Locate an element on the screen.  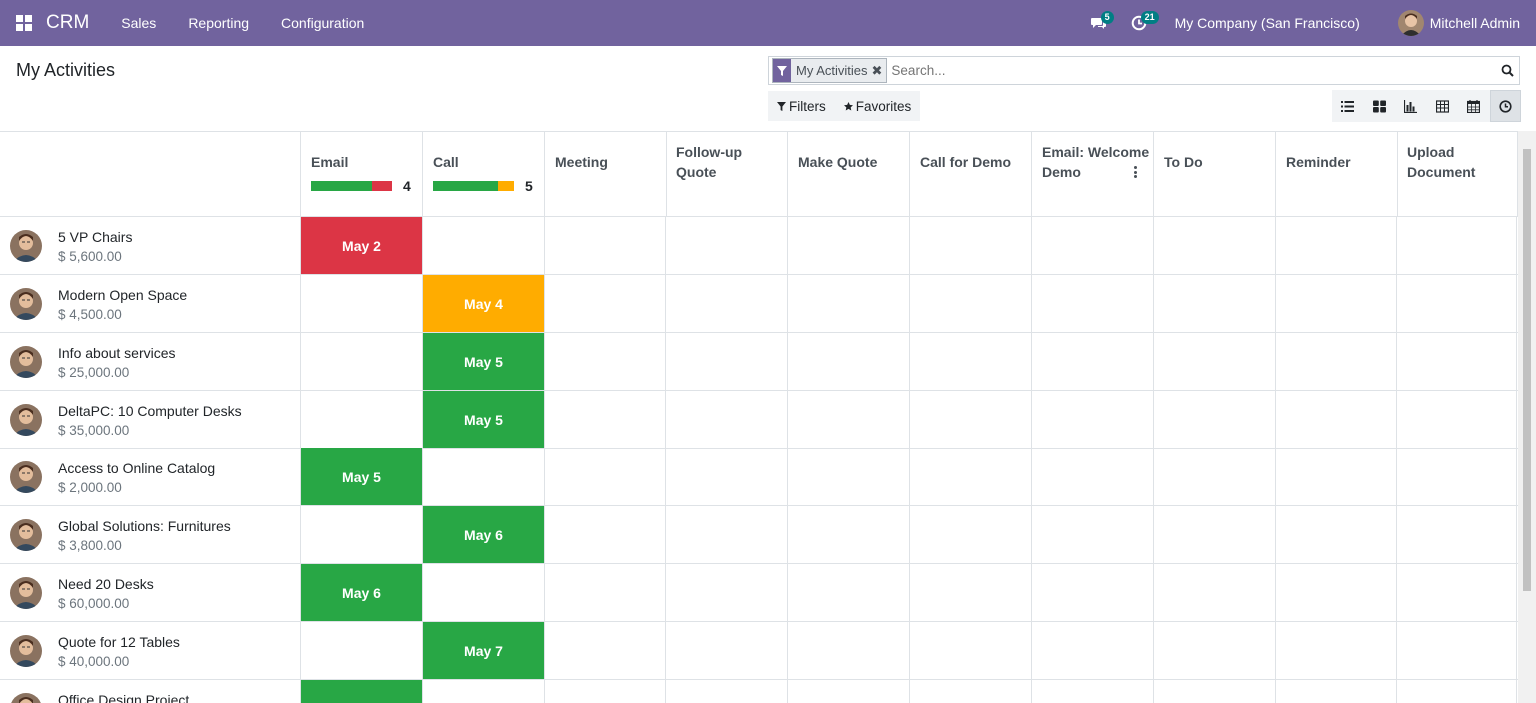
activity-cell-planned: May 7 is located at coordinates (483, 650).